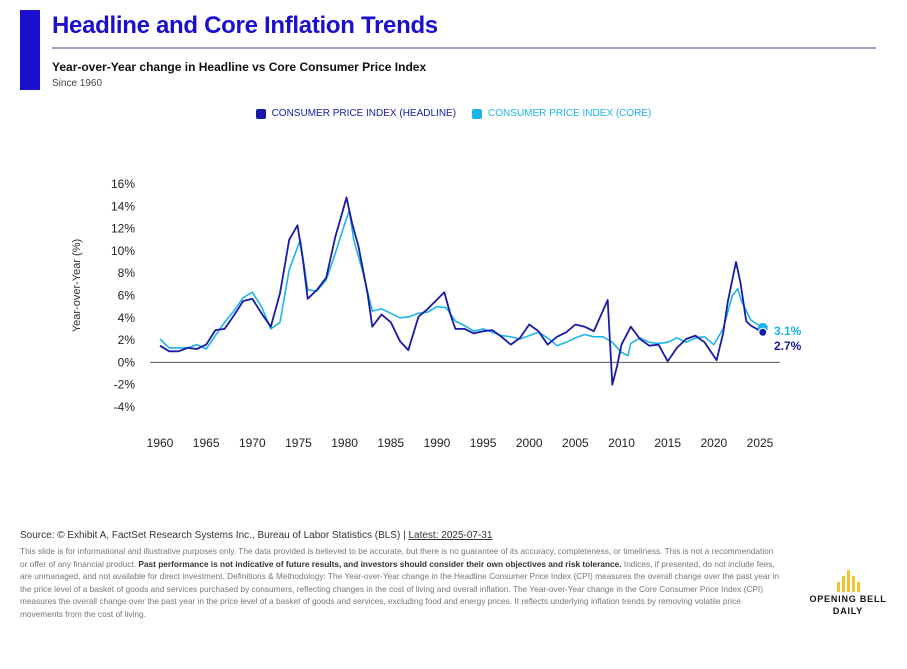 The image size is (907, 669). What do you see at coordinates (477, 113) in the screenshot?
I see `legend-swatch-core` at bounding box center [477, 113].